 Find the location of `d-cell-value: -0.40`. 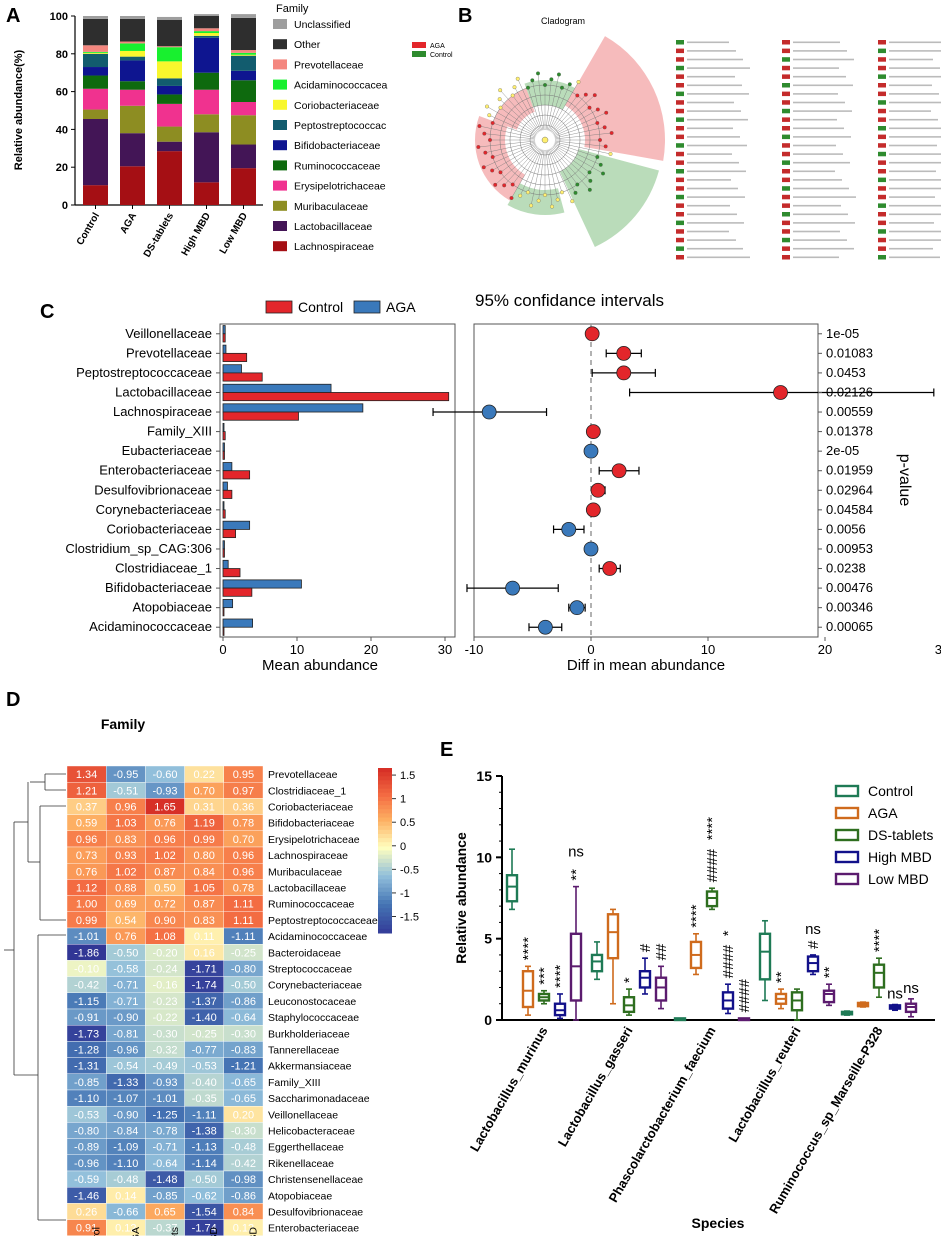

d-cell-value: -0.40 is located at coordinates (204, 1083).